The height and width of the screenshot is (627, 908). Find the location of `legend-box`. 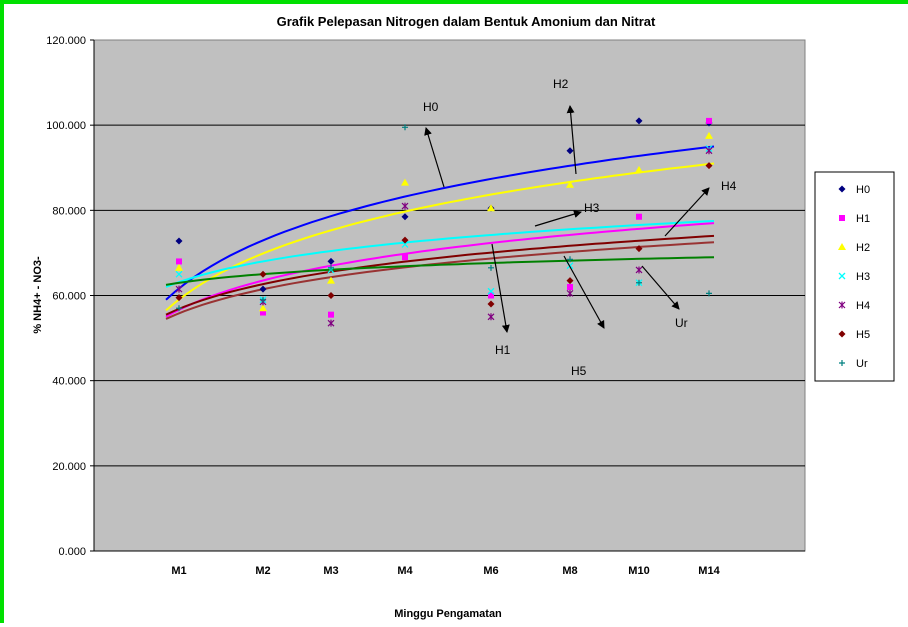

legend-box is located at coordinates (854, 276).